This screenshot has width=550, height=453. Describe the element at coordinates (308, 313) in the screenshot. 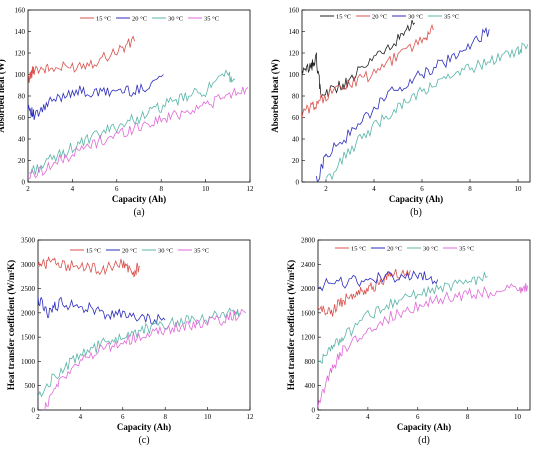

I see `y-tick-label: 1600` at that location.